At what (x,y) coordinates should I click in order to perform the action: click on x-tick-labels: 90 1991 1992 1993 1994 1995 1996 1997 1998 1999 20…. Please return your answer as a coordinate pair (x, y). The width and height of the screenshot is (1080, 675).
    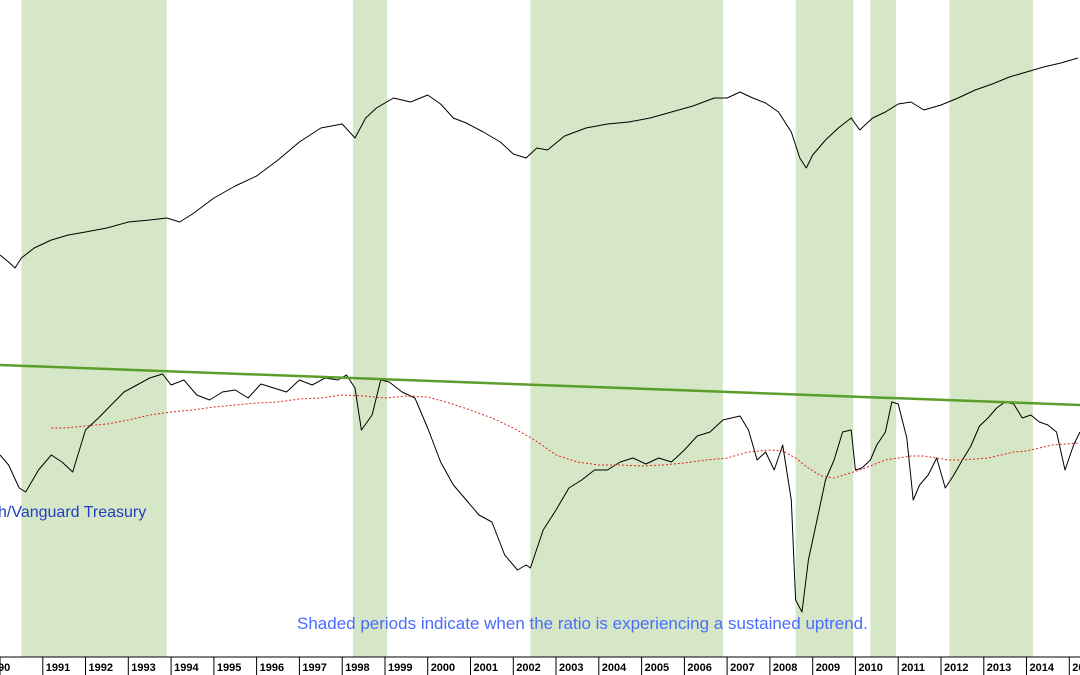
    Looking at the image, I should click on (540, 668).